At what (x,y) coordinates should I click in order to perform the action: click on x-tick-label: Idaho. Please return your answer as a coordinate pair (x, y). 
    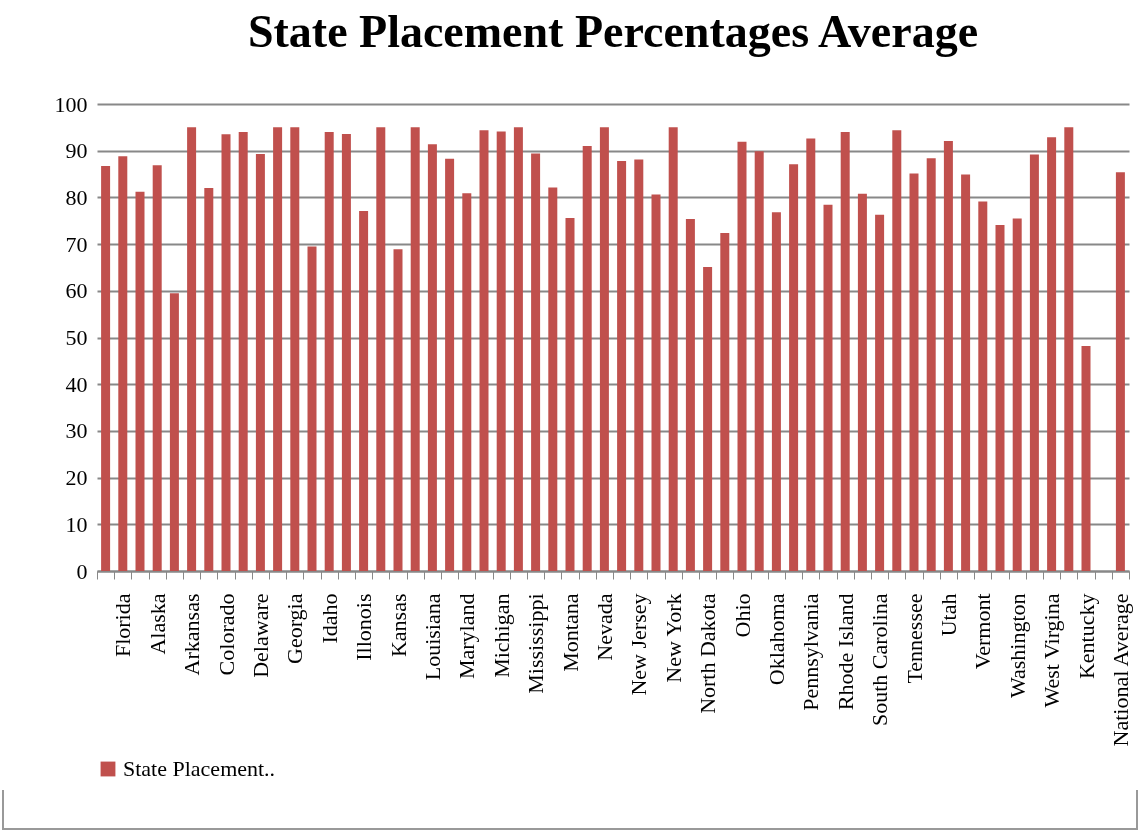
    Looking at the image, I should click on (329, 618).